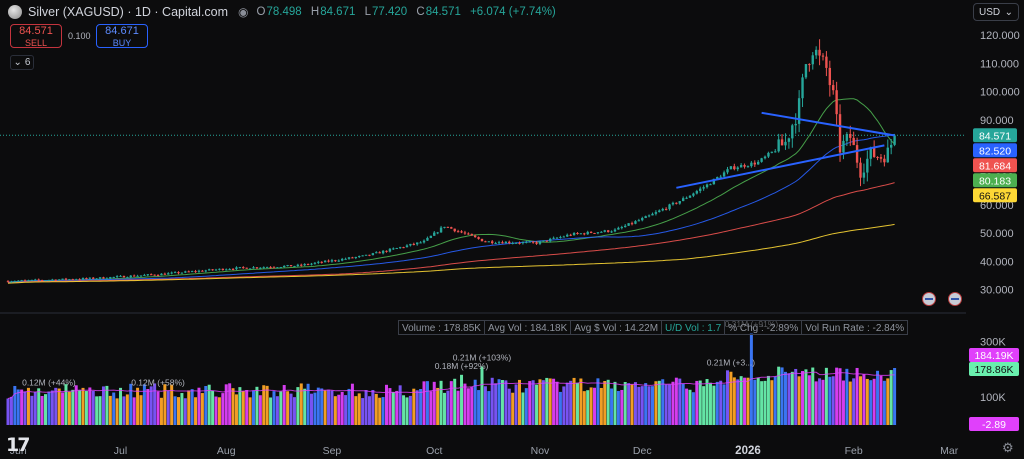 This screenshot has width=1024, height=459. I want to click on gear-icon: ⚙, so click(1008, 447).